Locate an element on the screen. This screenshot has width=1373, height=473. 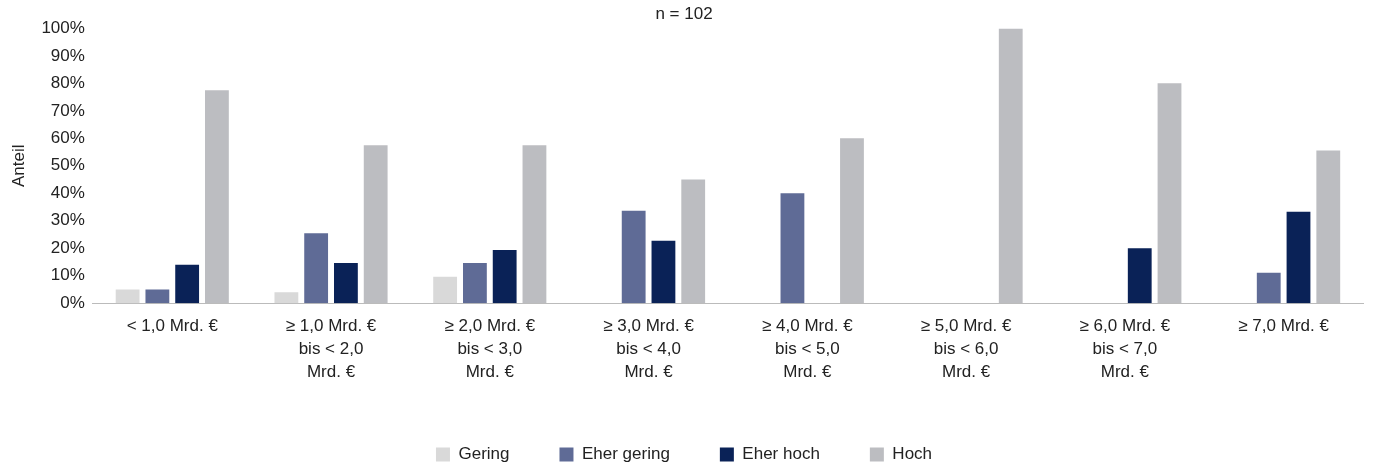
y-tick-label: 90% is located at coordinates (67, 55).